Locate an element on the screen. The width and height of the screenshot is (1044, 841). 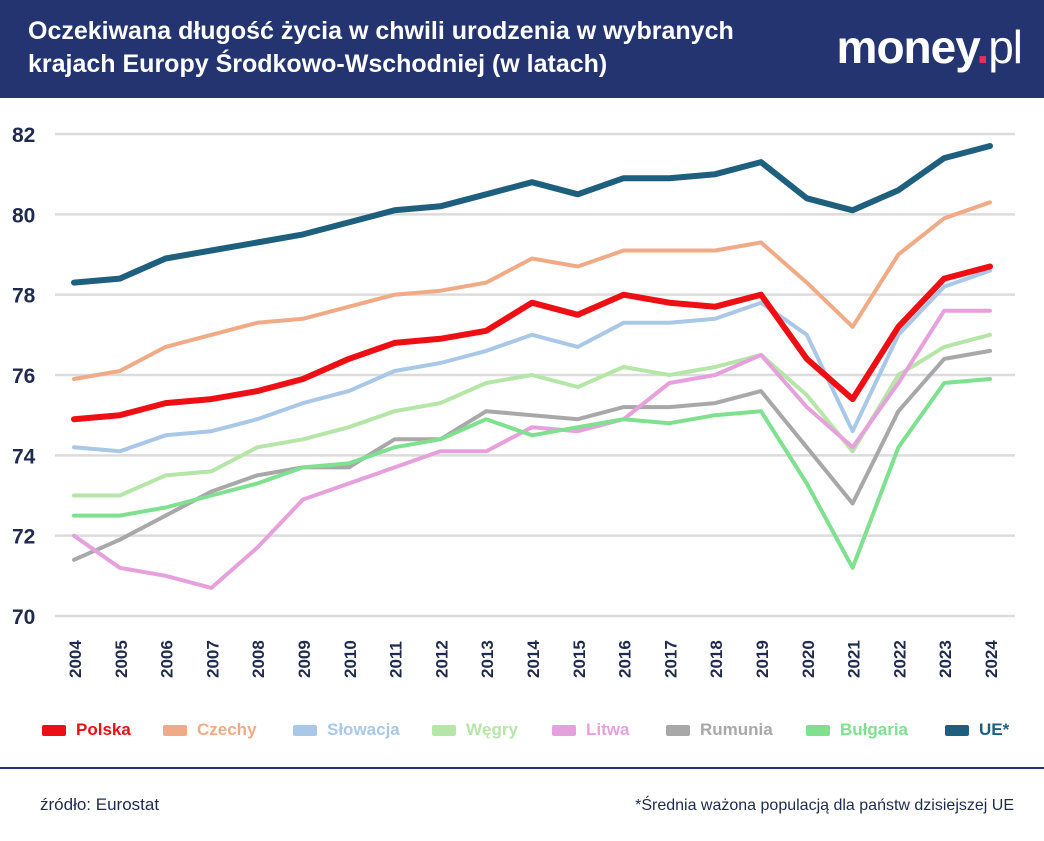
x-tick-label: 2005 is located at coordinates (121, 659).